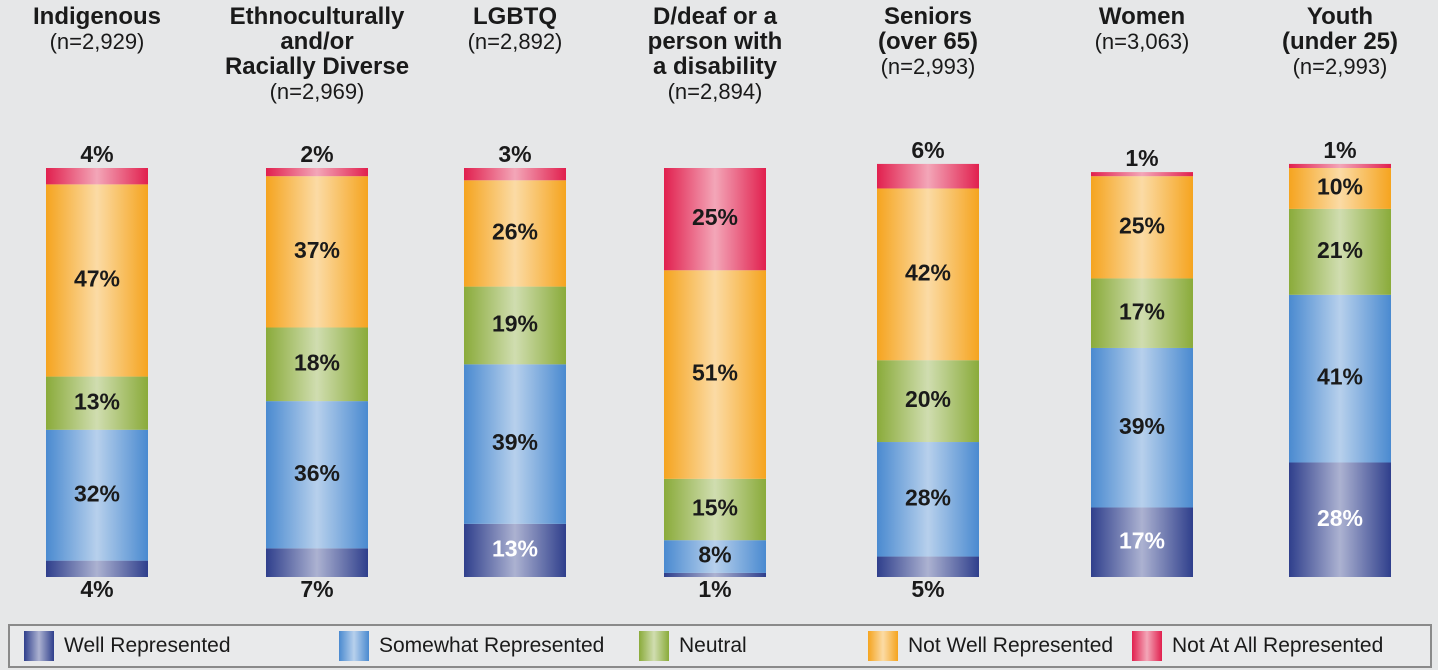 Image resolution: width=1438 pixels, height=670 pixels. What do you see at coordinates (715, 41) in the screenshot?
I see `category-label: D/deaf or a person with a disability` at bounding box center [715, 41].